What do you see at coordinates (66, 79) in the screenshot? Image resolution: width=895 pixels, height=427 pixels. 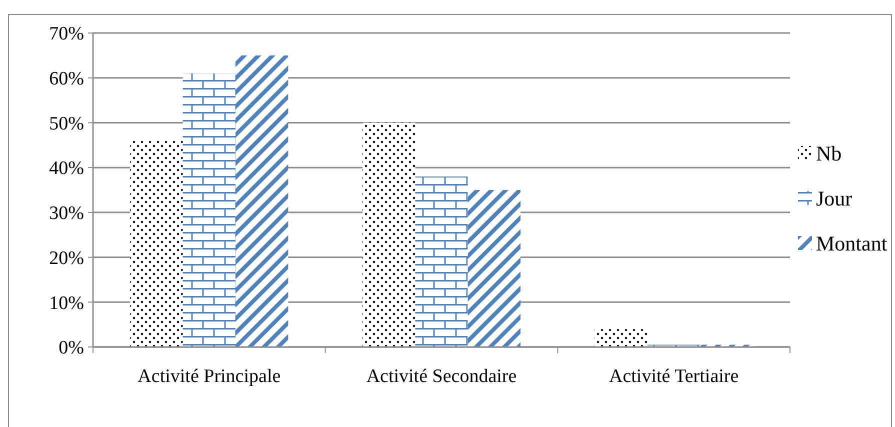 I see `y-tick-label: 60%` at bounding box center [66, 79].